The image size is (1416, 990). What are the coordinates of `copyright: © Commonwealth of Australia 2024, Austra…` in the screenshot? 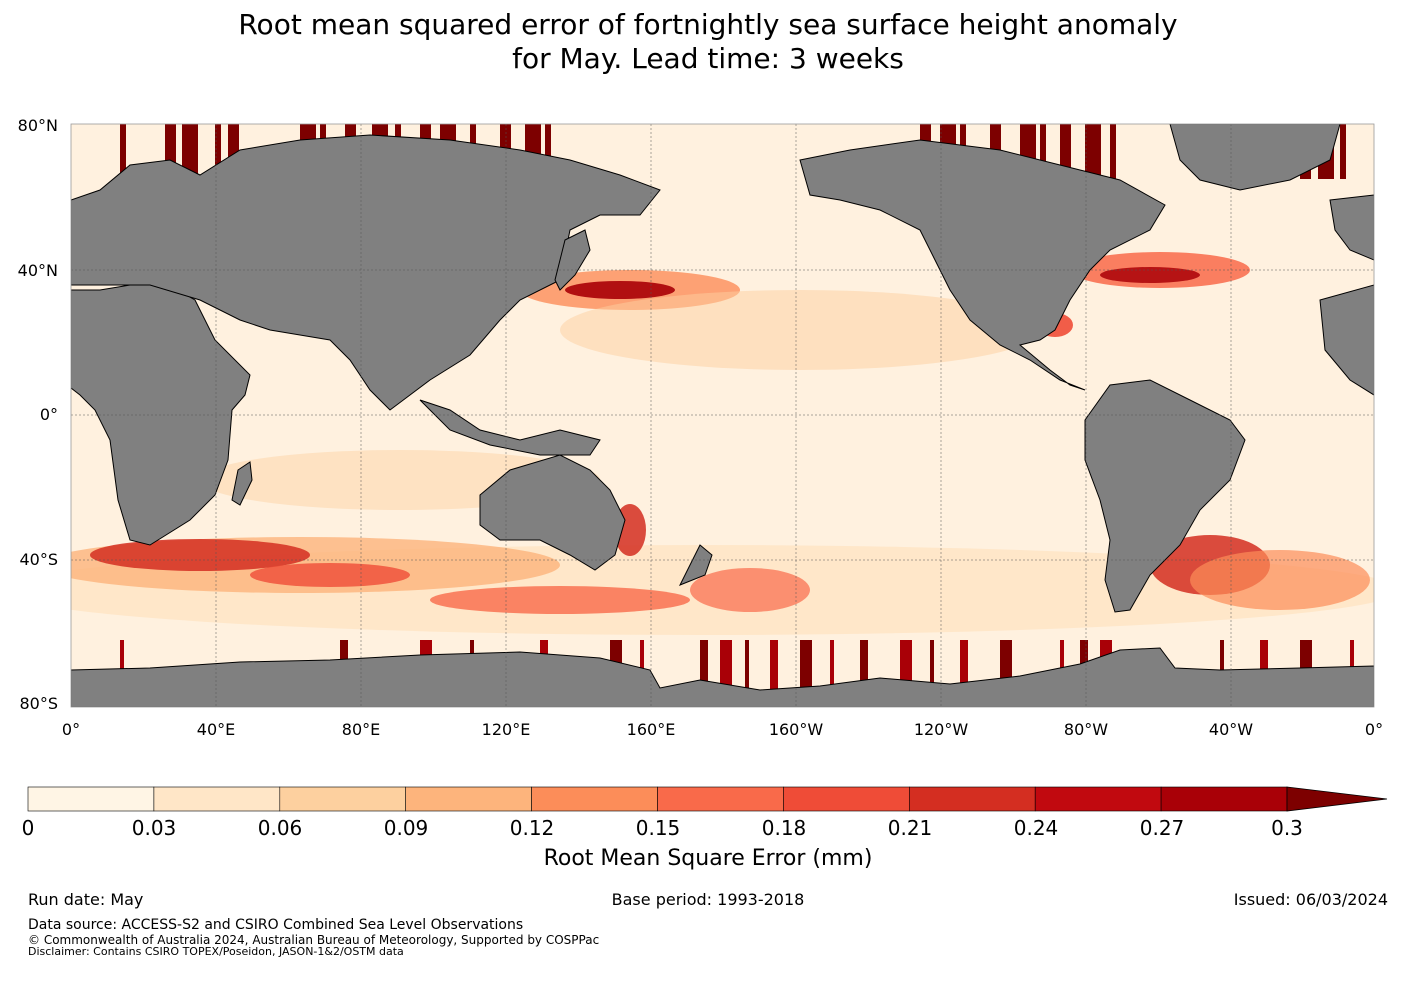 It's located at (314, 940).